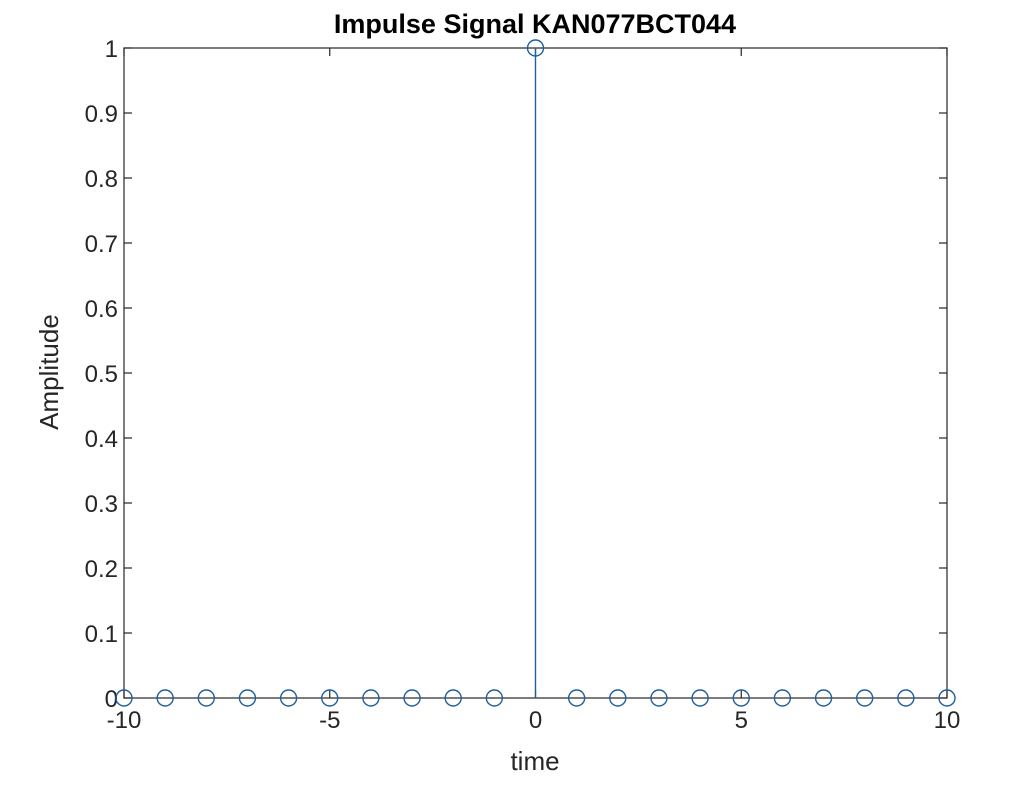  What do you see at coordinates (111, 49) in the screenshot?
I see `y-tick-label: 1` at bounding box center [111, 49].